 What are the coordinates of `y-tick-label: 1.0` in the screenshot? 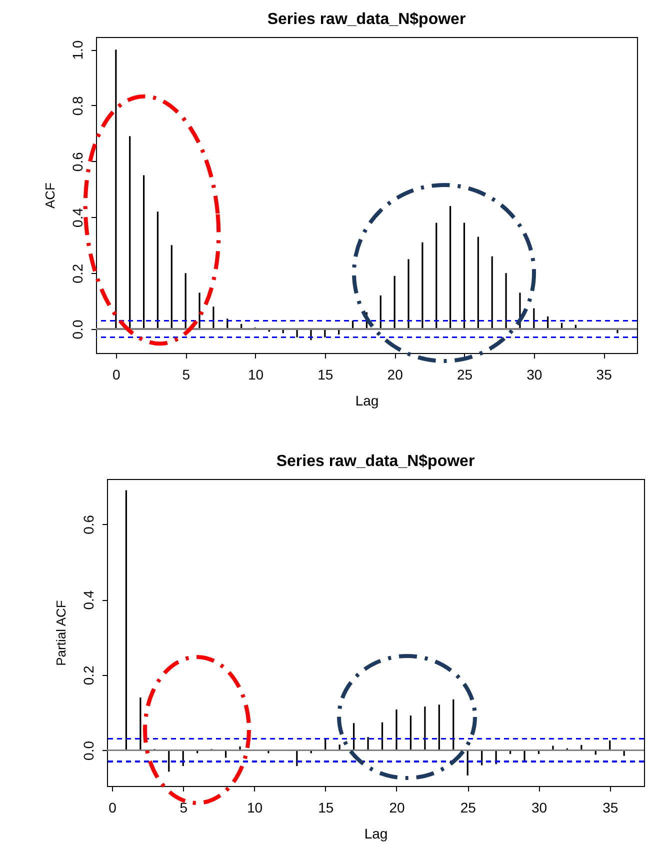 It's located at (78, 50).